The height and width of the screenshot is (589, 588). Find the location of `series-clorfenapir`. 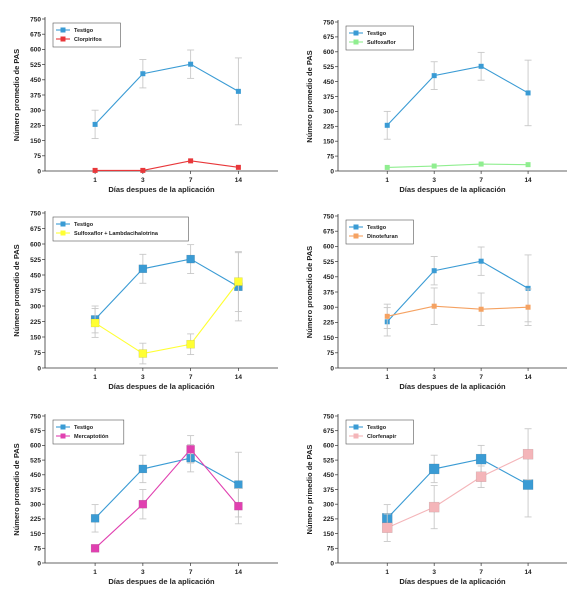

series-clorfenapir is located at coordinates (457, 485).